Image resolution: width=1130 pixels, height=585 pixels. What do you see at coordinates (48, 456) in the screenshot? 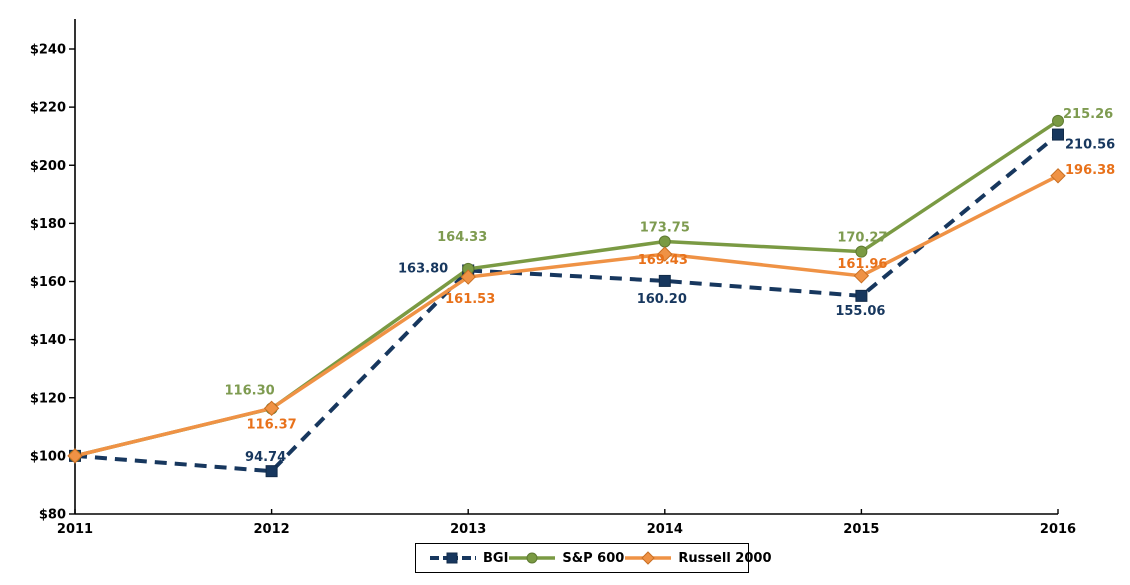
I see `y-tick-label: $100` at bounding box center [48, 456].